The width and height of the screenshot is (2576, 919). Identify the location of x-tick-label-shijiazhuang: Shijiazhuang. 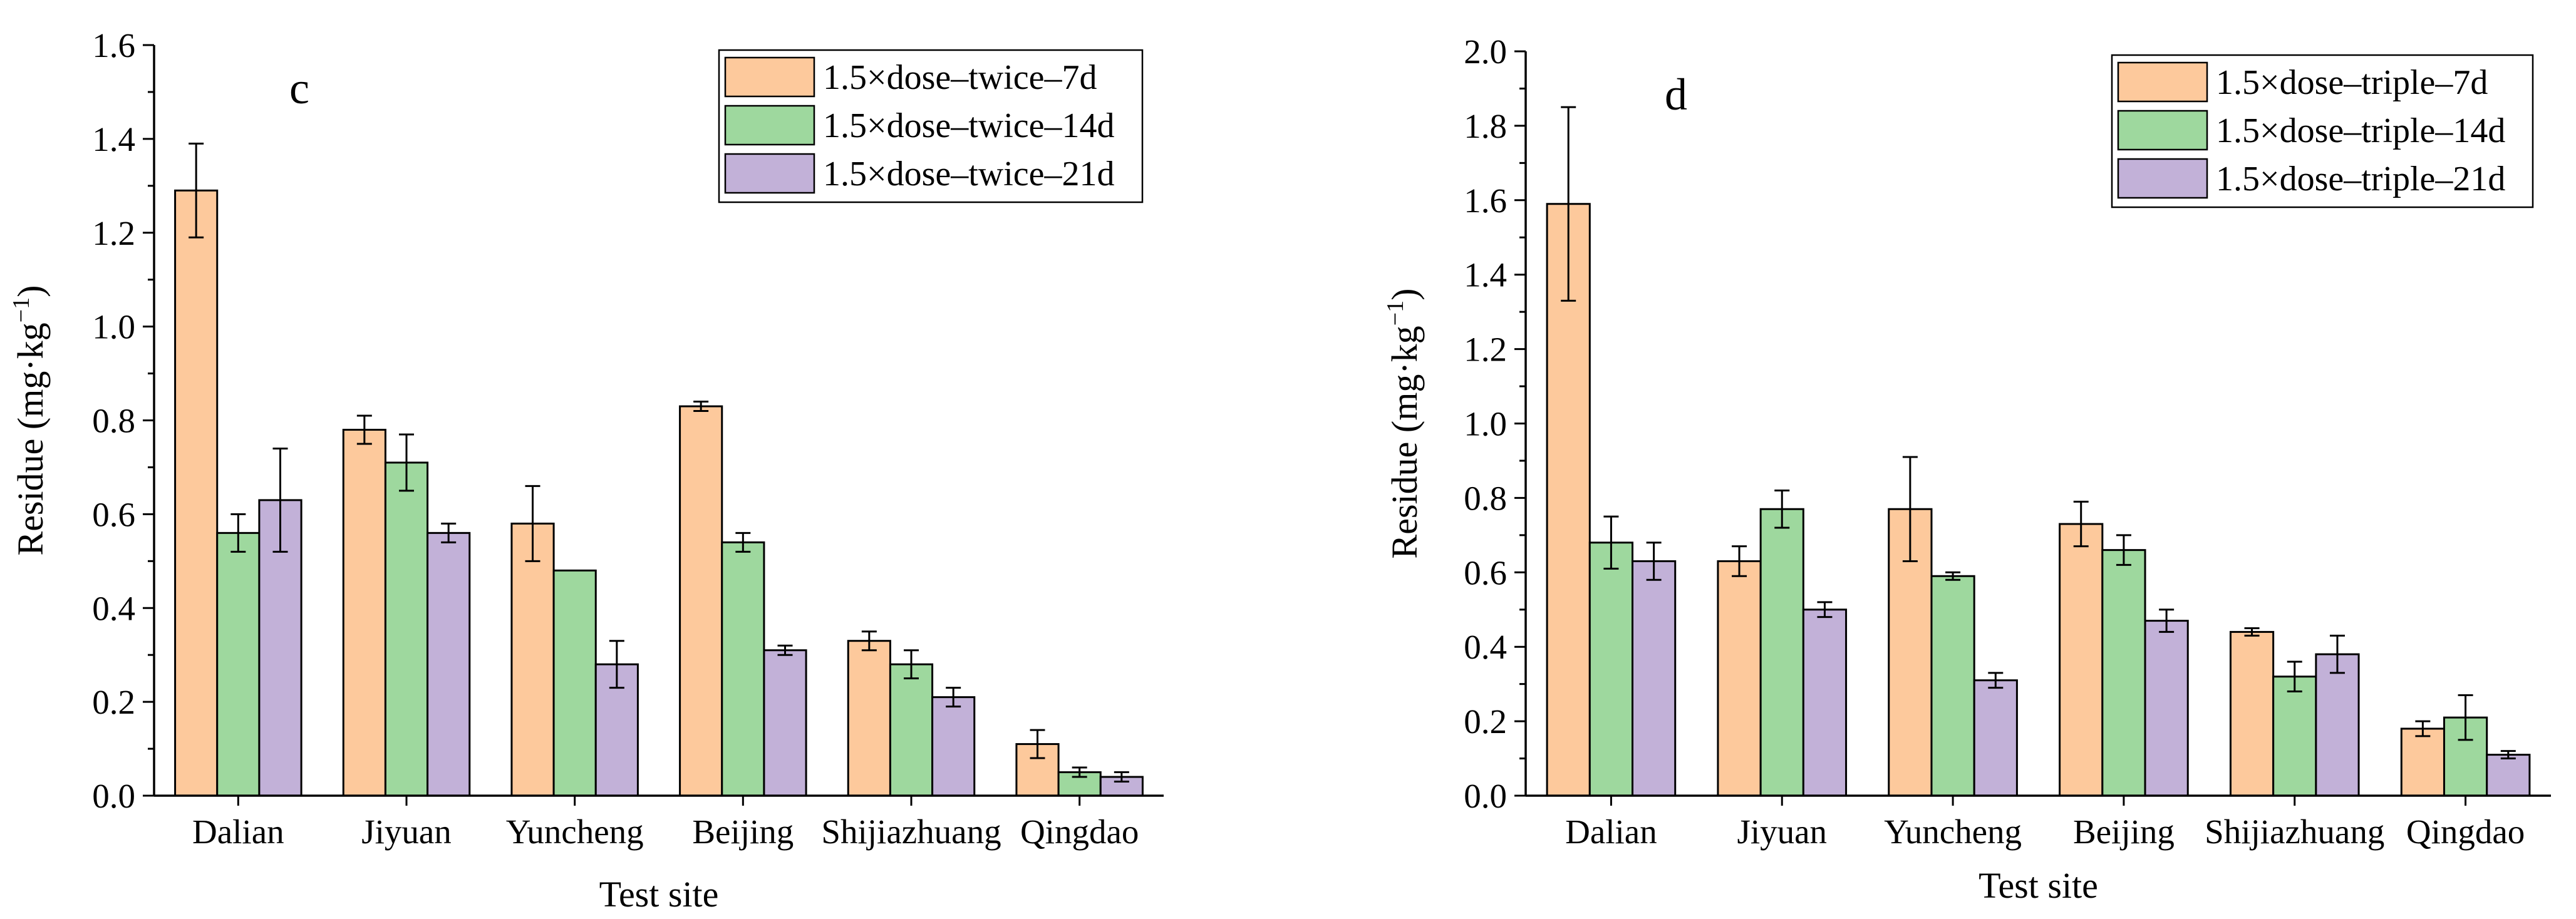
(911, 832).